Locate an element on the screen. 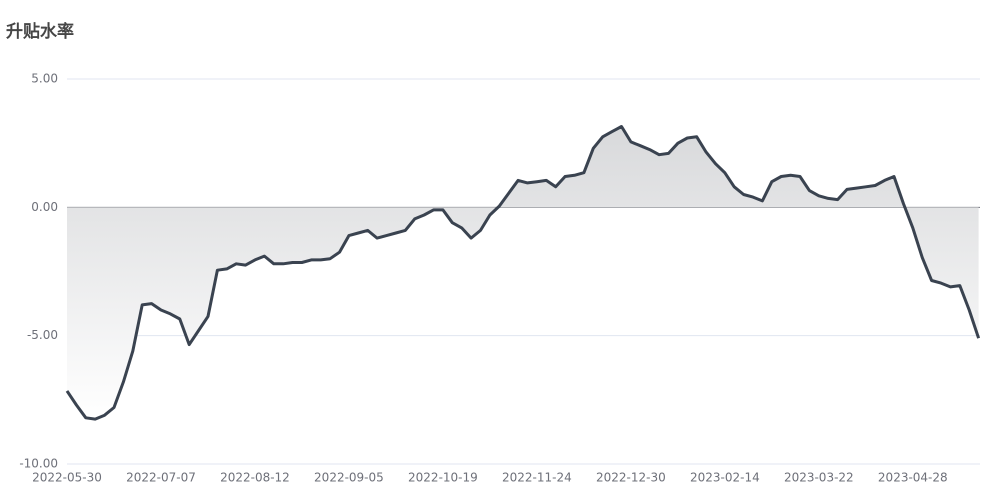 The height and width of the screenshot is (504, 1000). y-tick-label: -10.00 is located at coordinates (38, 464).